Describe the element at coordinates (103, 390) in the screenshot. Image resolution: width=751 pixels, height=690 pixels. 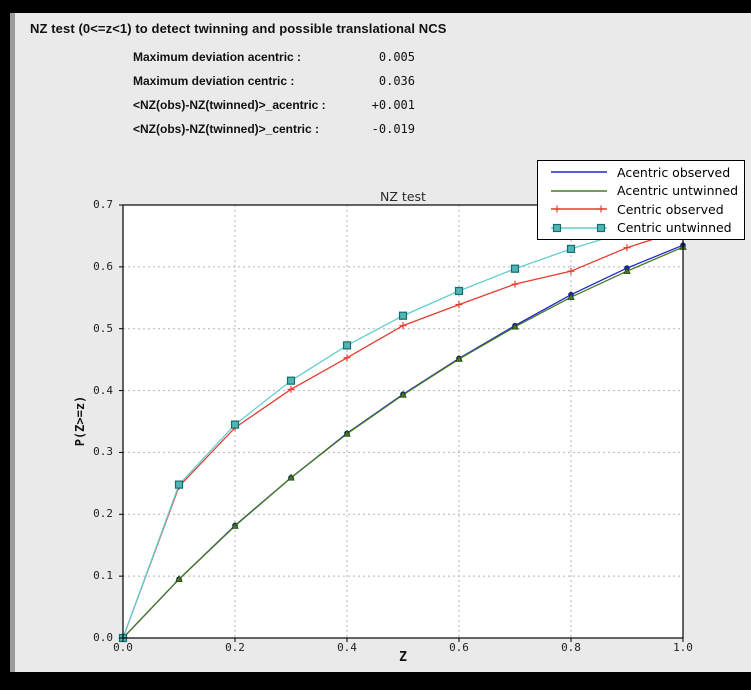
I see `y-tick-label: 0.4` at that location.